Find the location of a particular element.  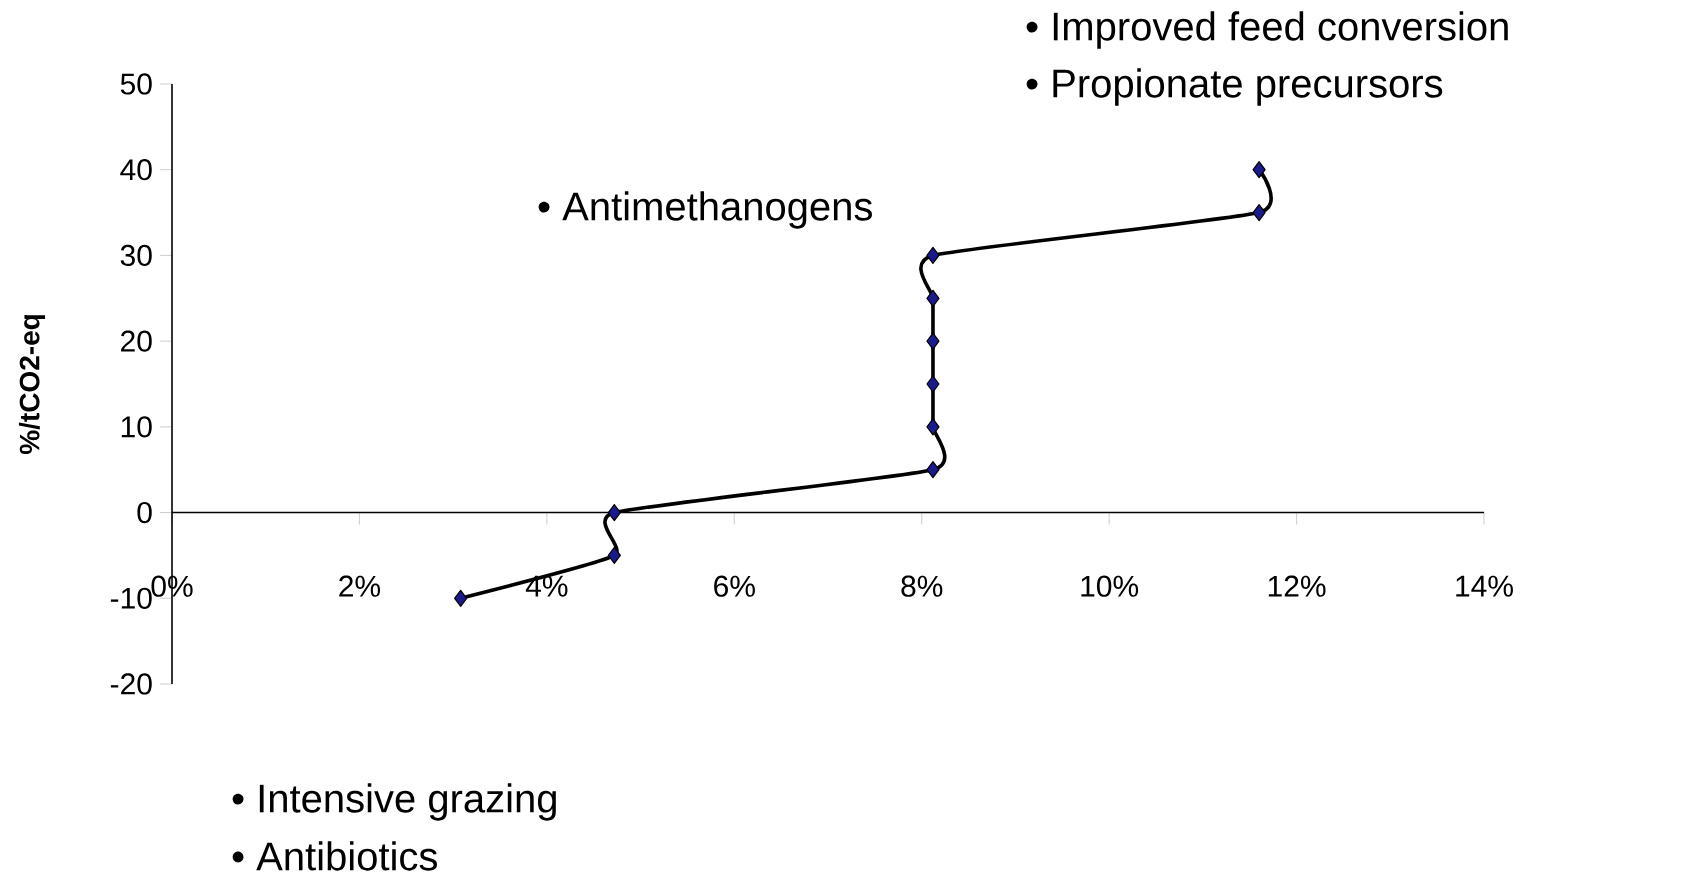

y-tick-label: 0 is located at coordinates (144, 512).